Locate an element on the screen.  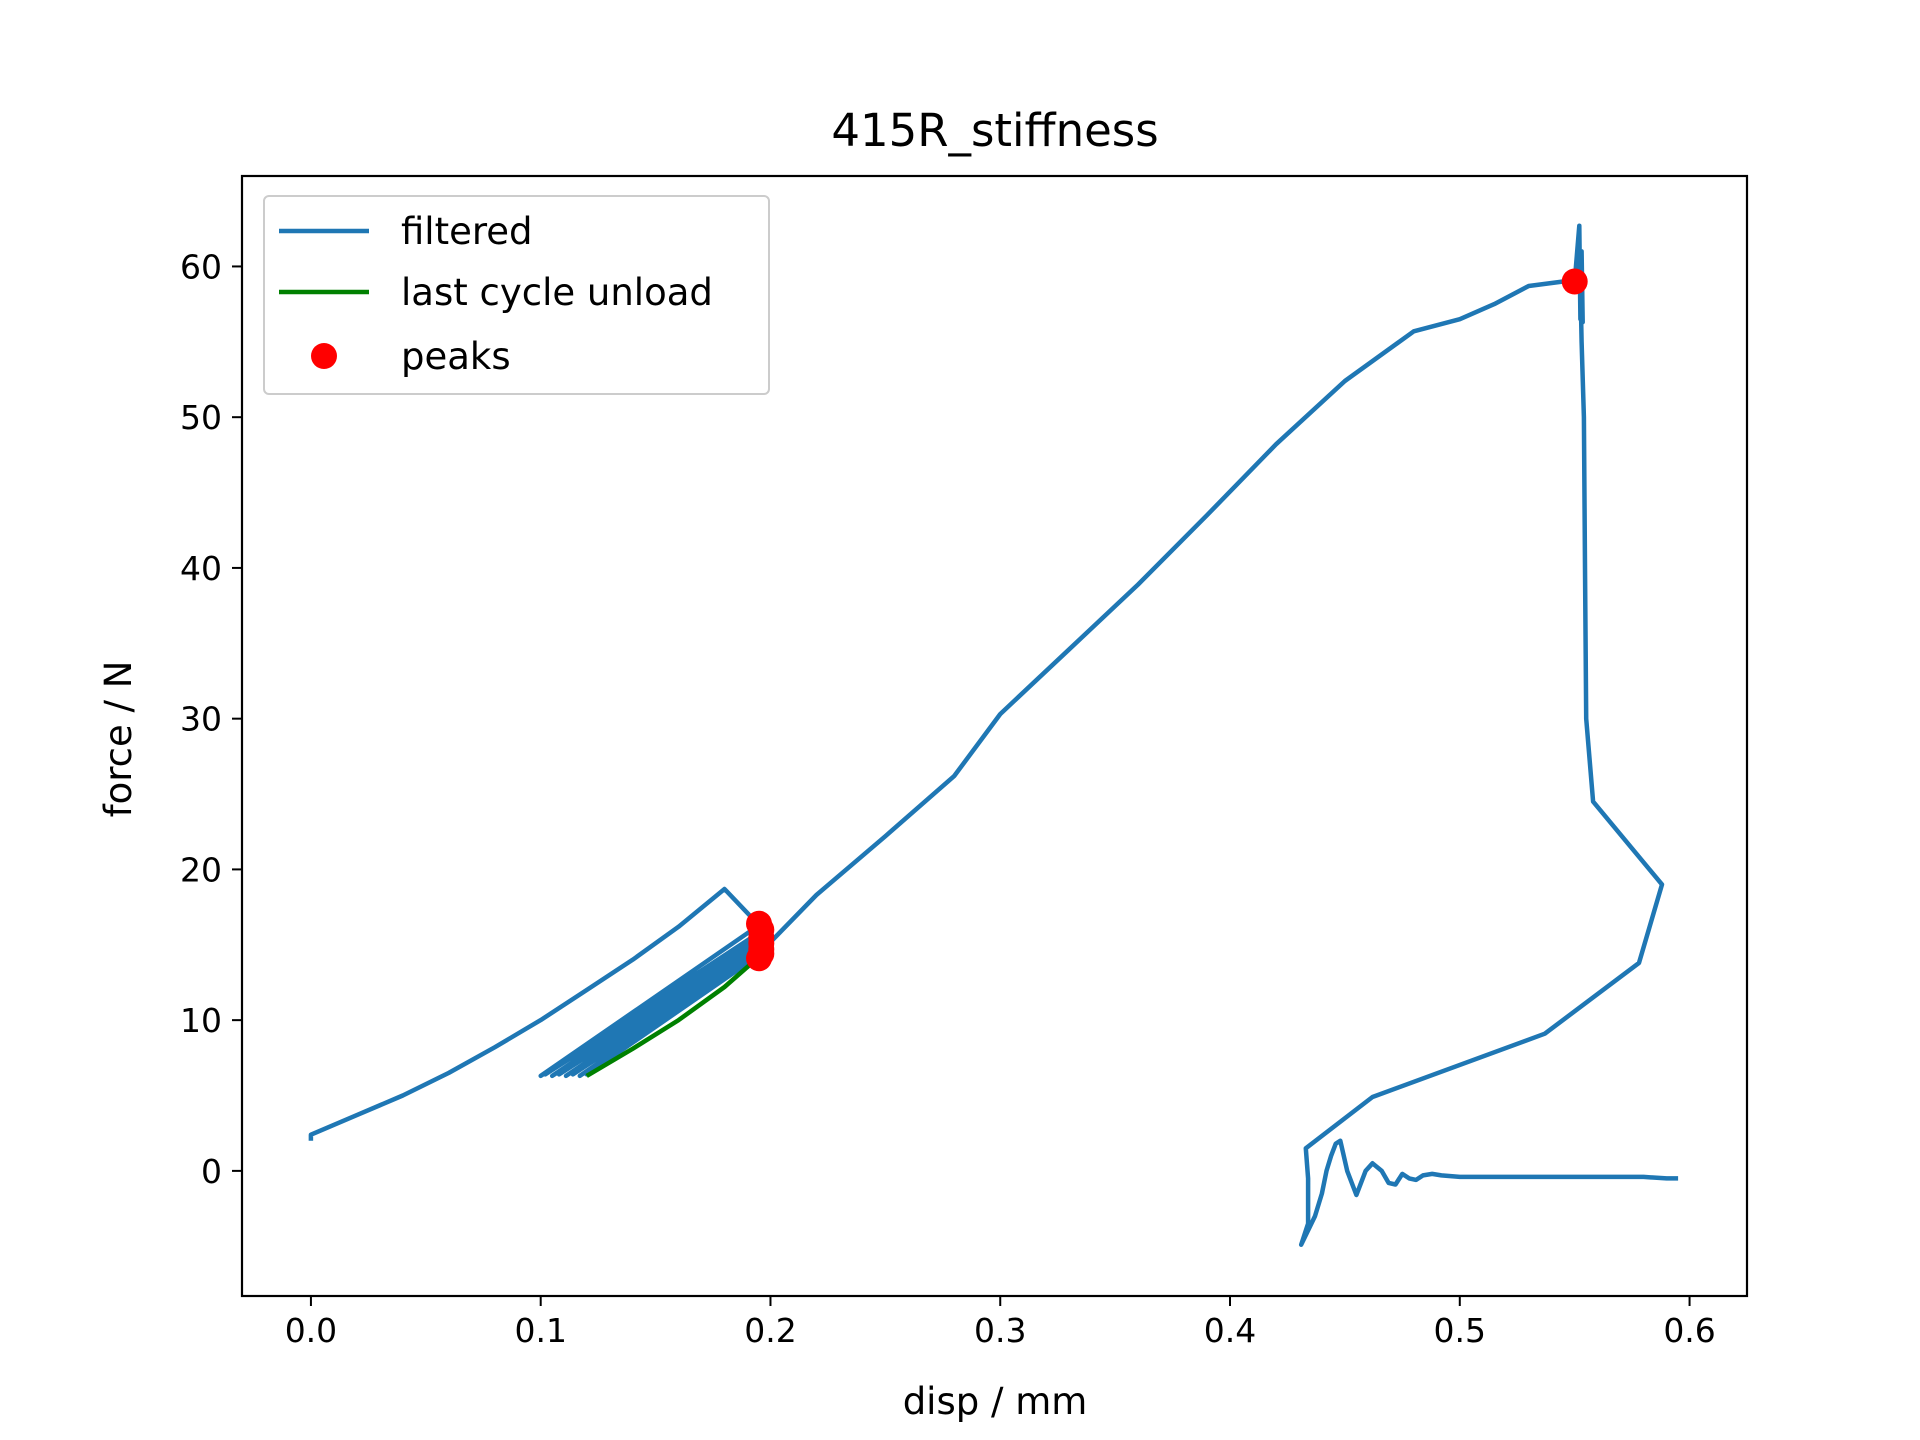
legend-label: last cycle unload is located at coordinates (557, 292).